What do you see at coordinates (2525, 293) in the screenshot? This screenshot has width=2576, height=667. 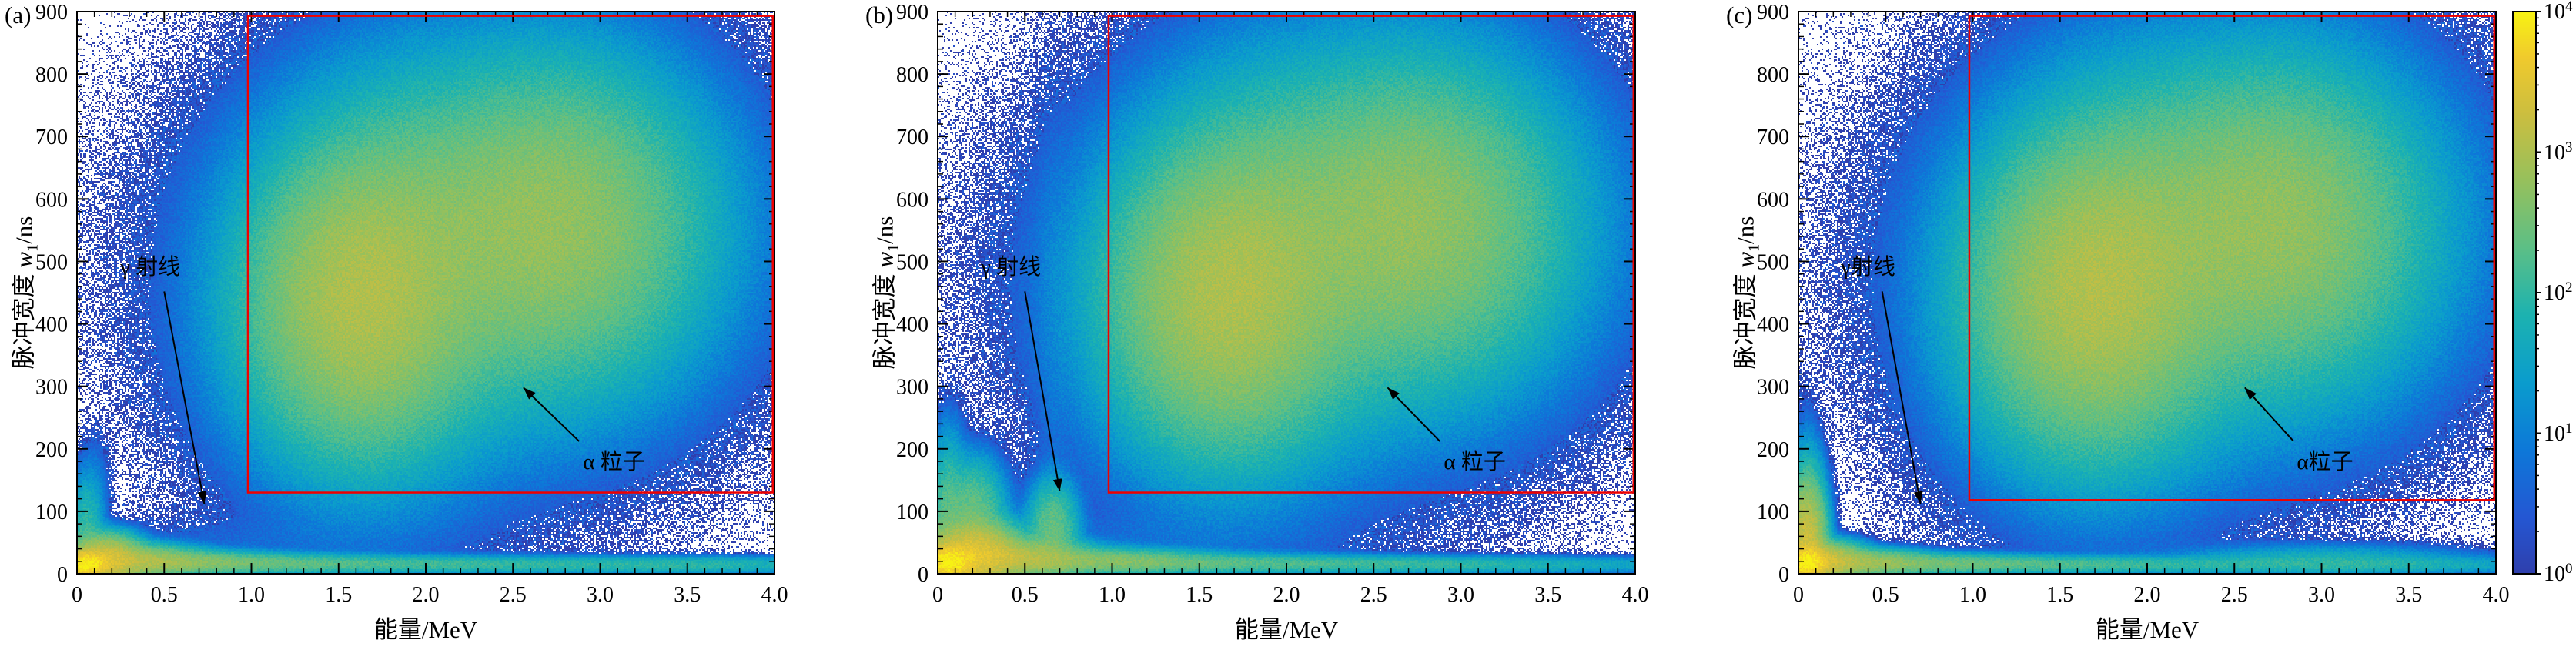 I see `colorbar-gradient` at bounding box center [2525, 293].